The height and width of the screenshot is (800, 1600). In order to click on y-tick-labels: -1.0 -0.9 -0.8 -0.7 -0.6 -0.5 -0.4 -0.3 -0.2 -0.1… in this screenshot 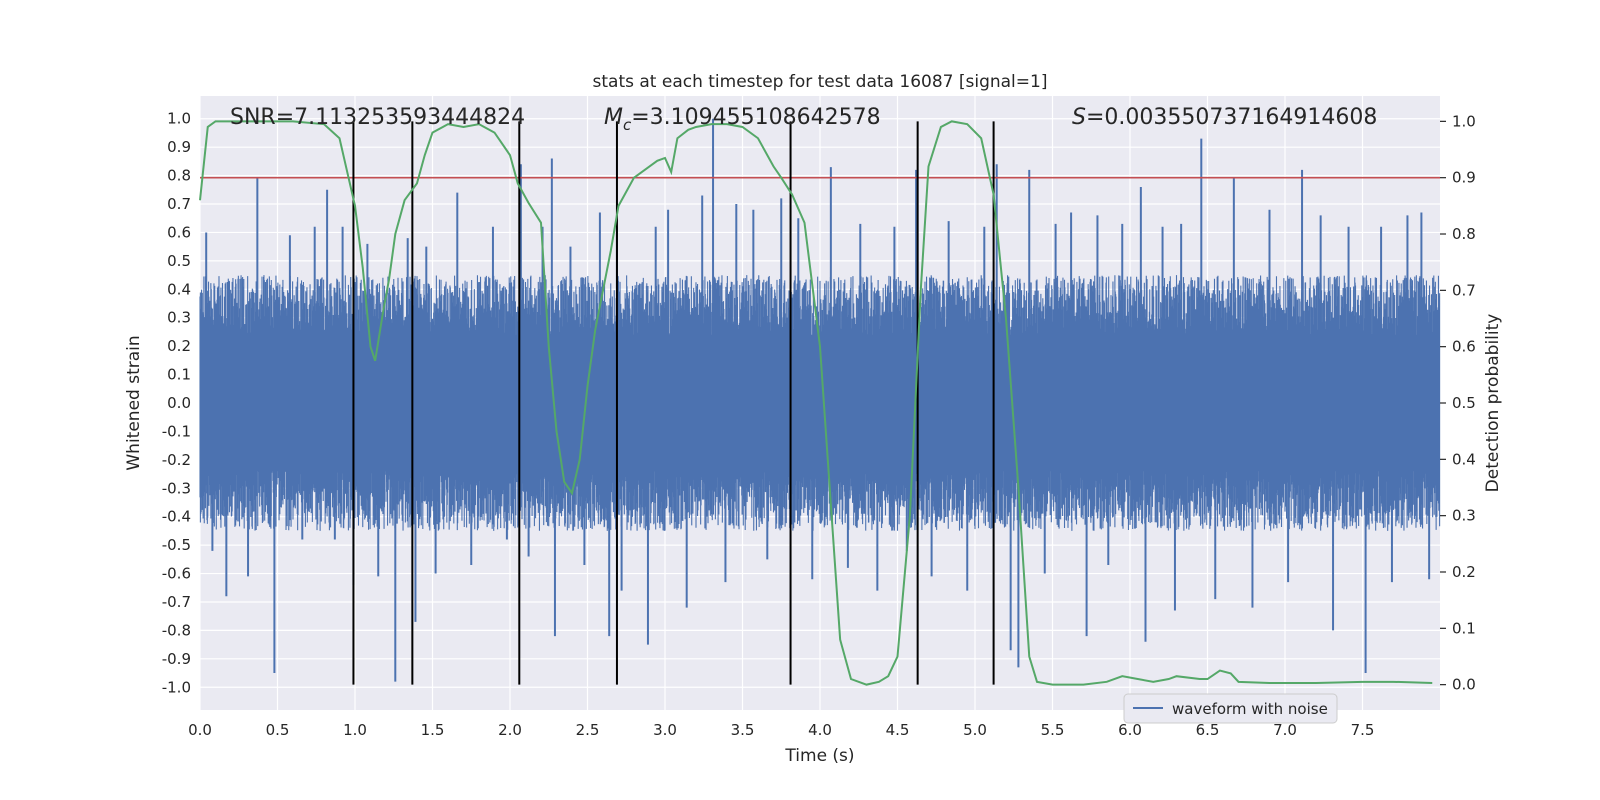, I will do `click(176, 403)`.